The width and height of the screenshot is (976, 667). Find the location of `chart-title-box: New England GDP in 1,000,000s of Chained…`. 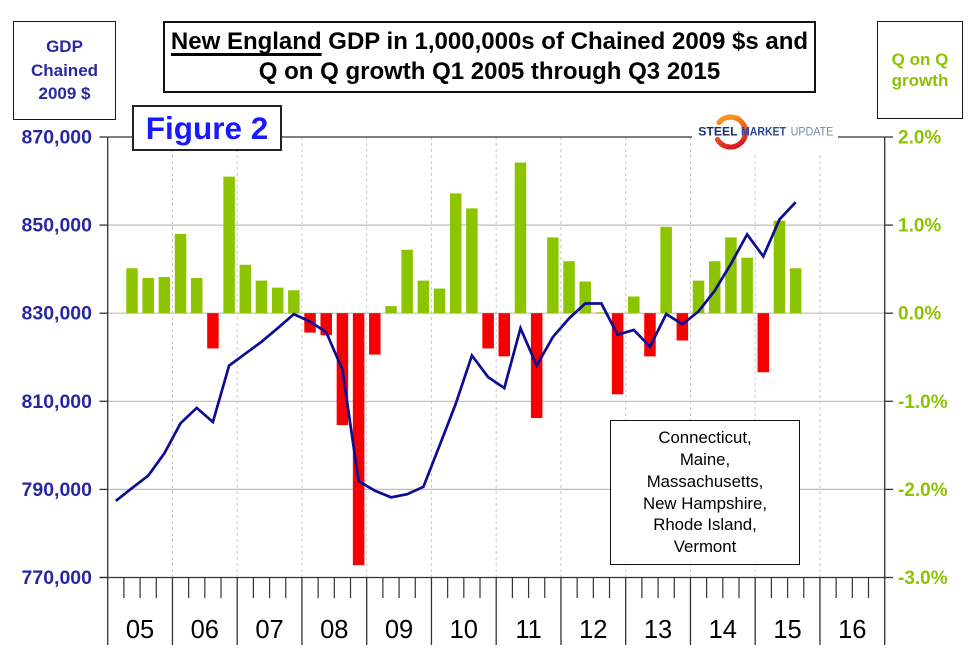

chart-title-box: New England GDP in 1,000,000s of Chained… is located at coordinates (489, 57).